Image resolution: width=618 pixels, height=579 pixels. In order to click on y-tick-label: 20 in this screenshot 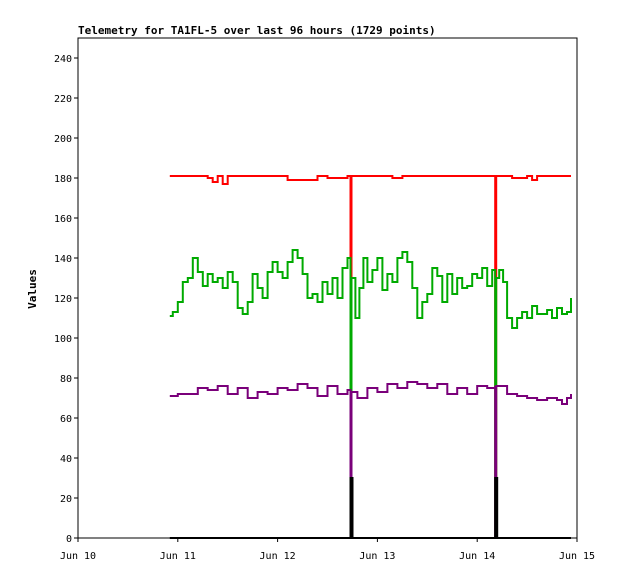, I will do `click(66, 499)`.